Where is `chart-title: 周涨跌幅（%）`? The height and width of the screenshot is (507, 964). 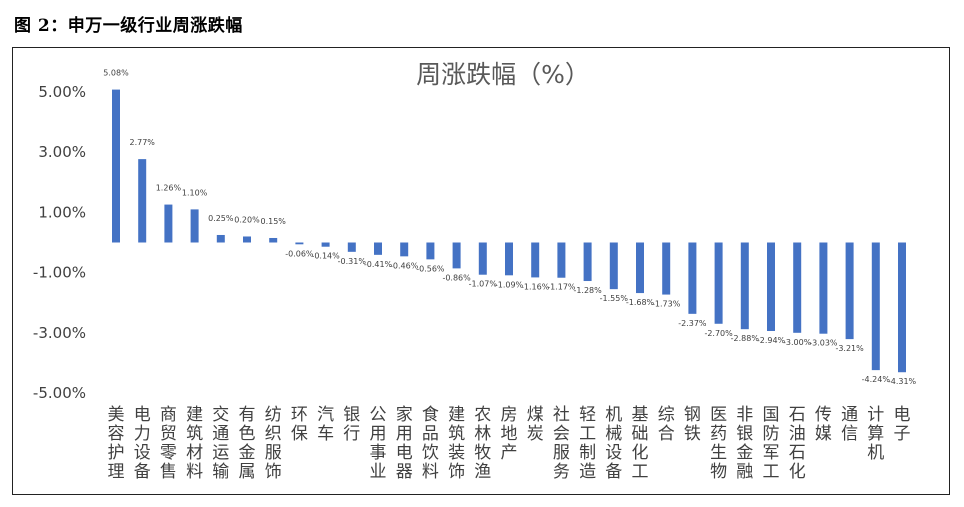 chart-title: 周涨跌幅（%） is located at coordinates (503, 74).